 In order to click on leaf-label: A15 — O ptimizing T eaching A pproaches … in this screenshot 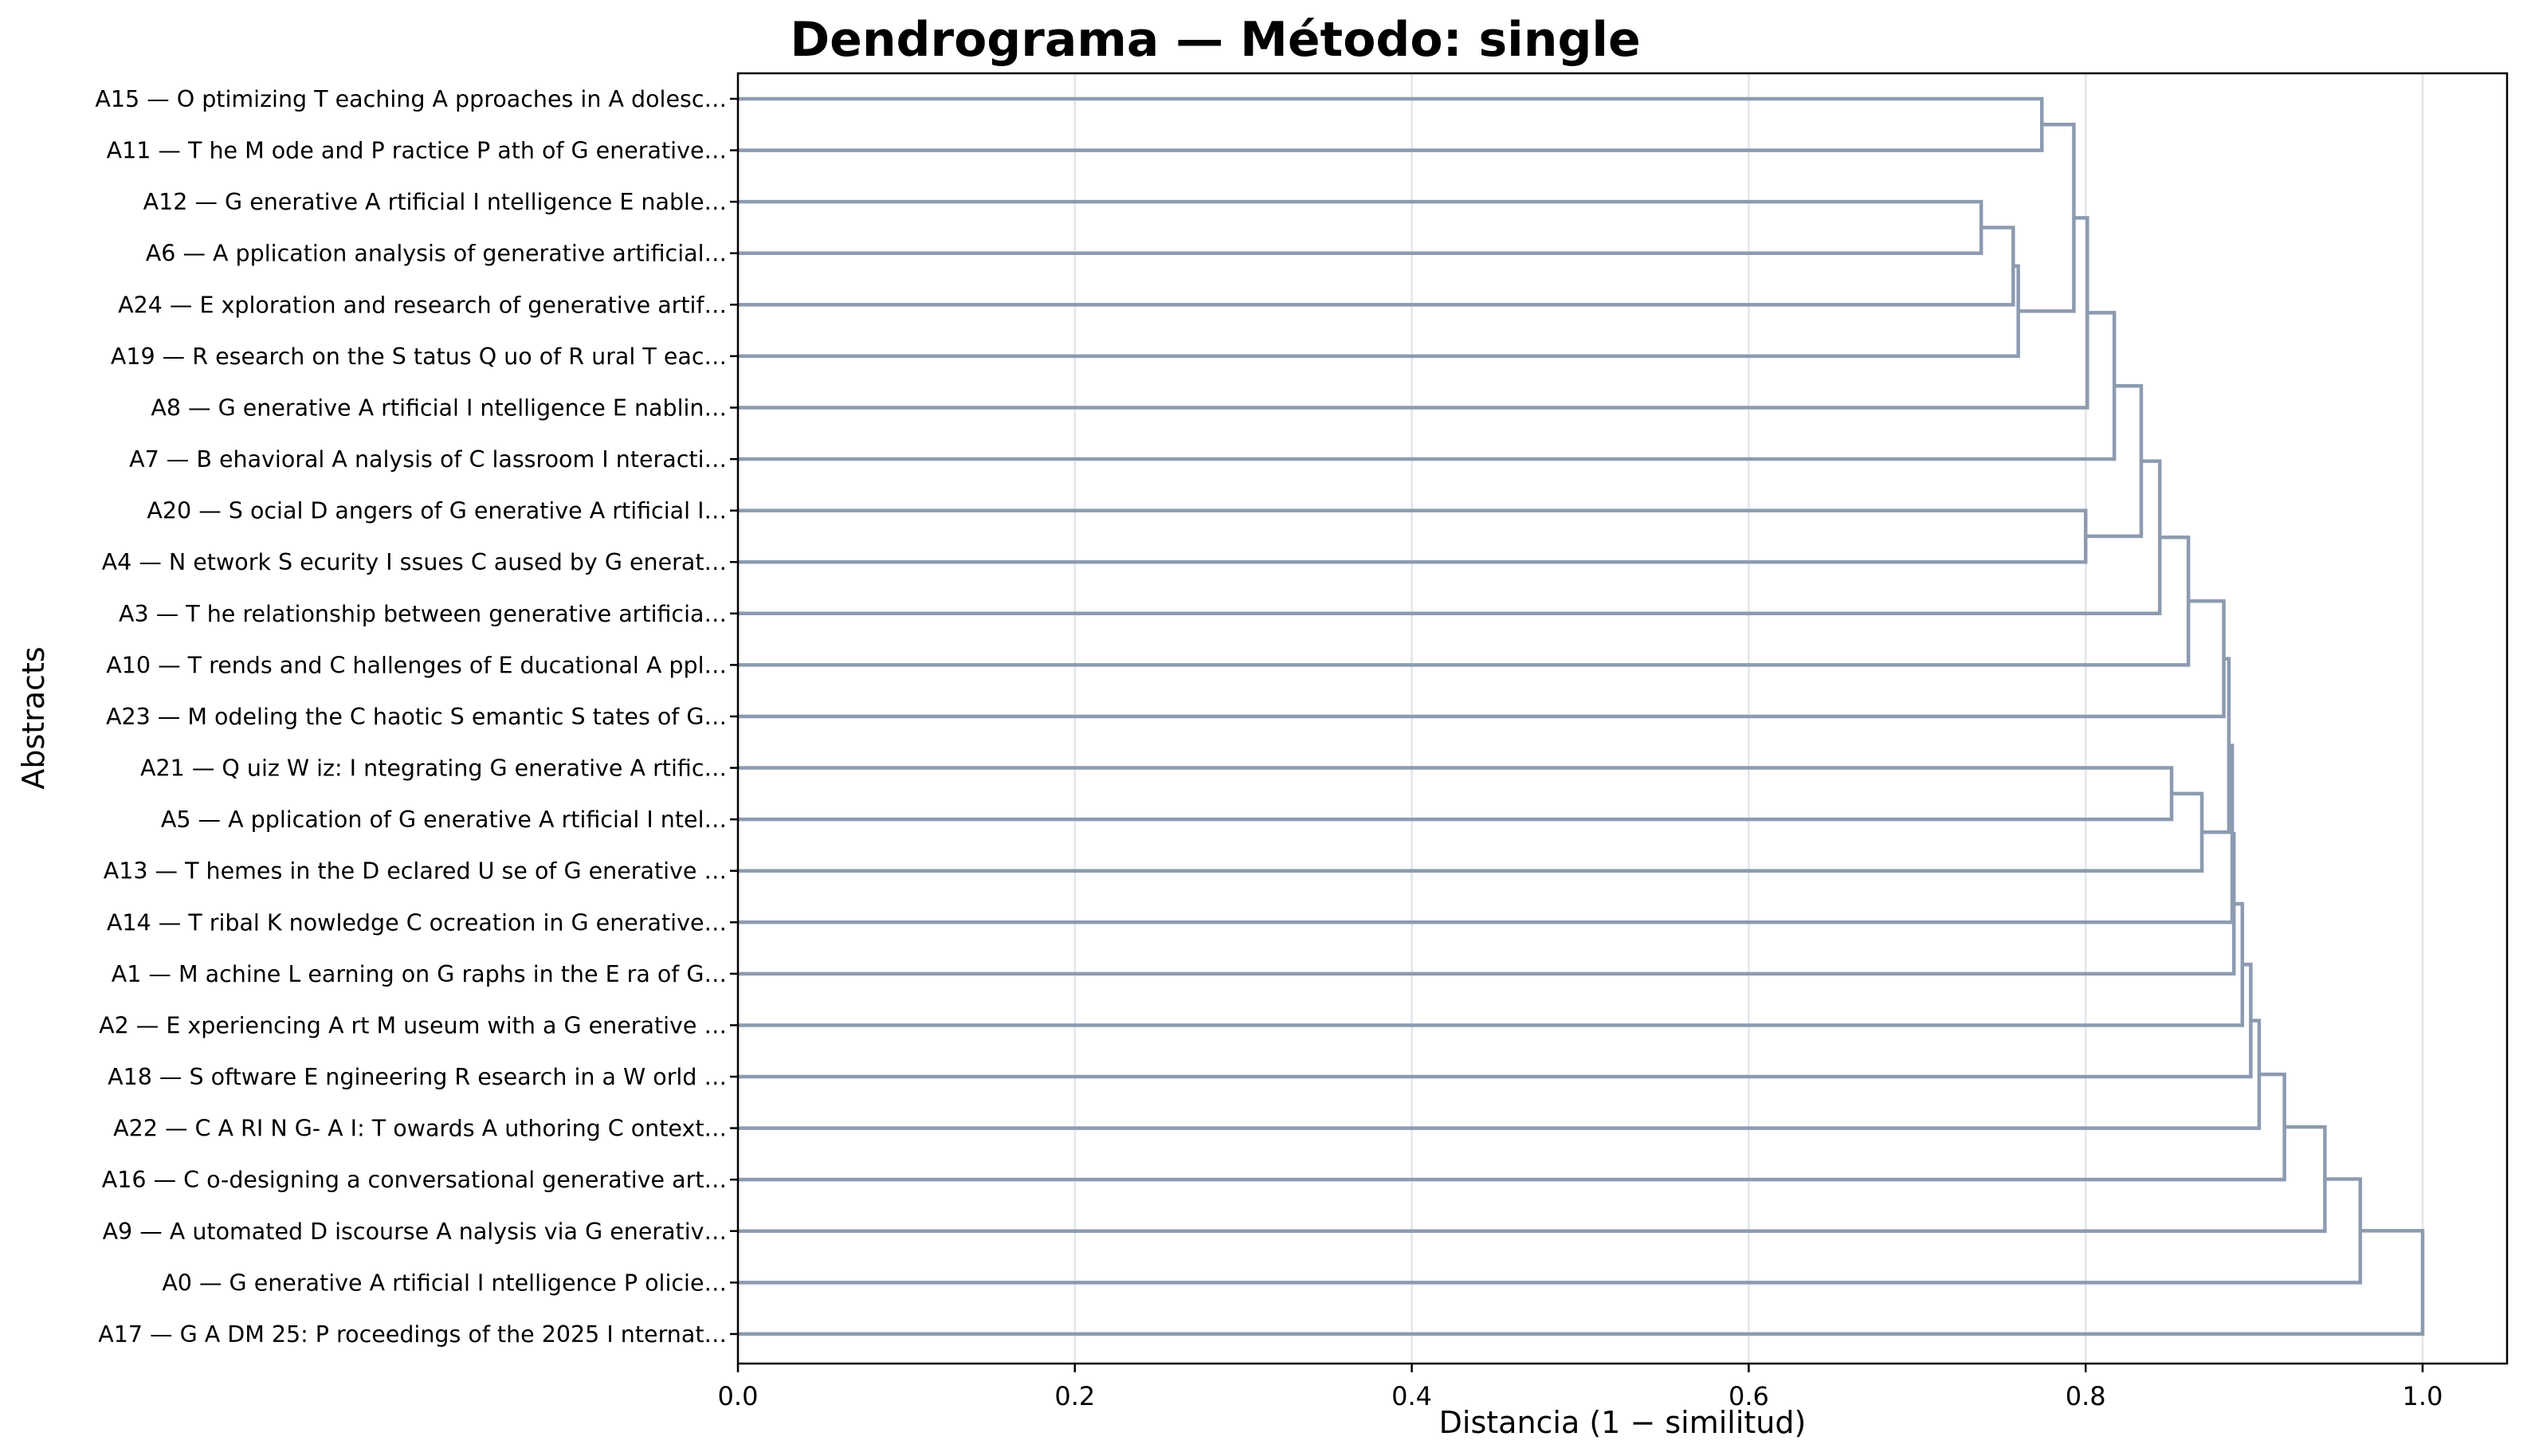, I will do `click(411, 99)`.